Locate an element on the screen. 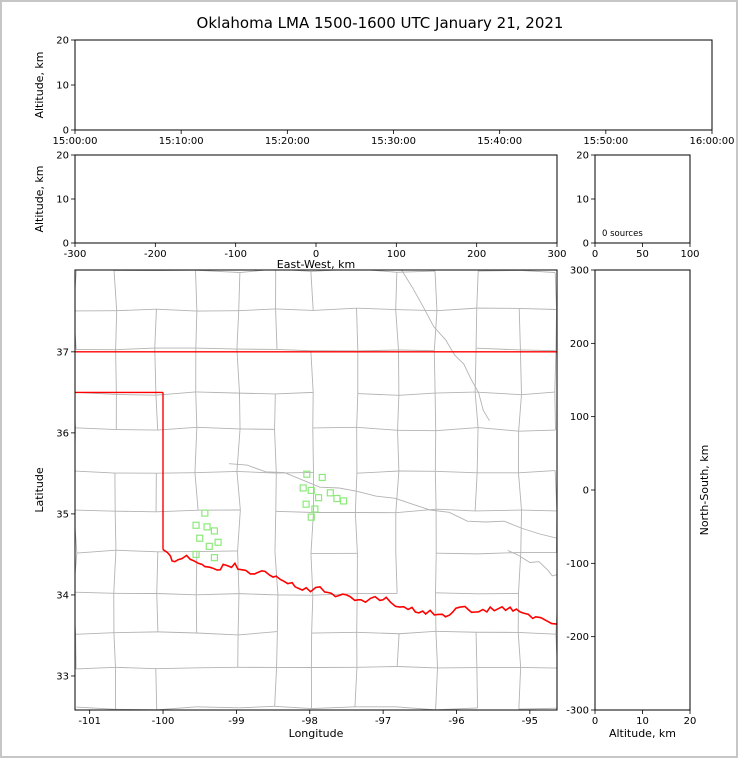 This screenshot has width=738, height=758. y-tick-label: 20 is located at coordinates (62, 156).